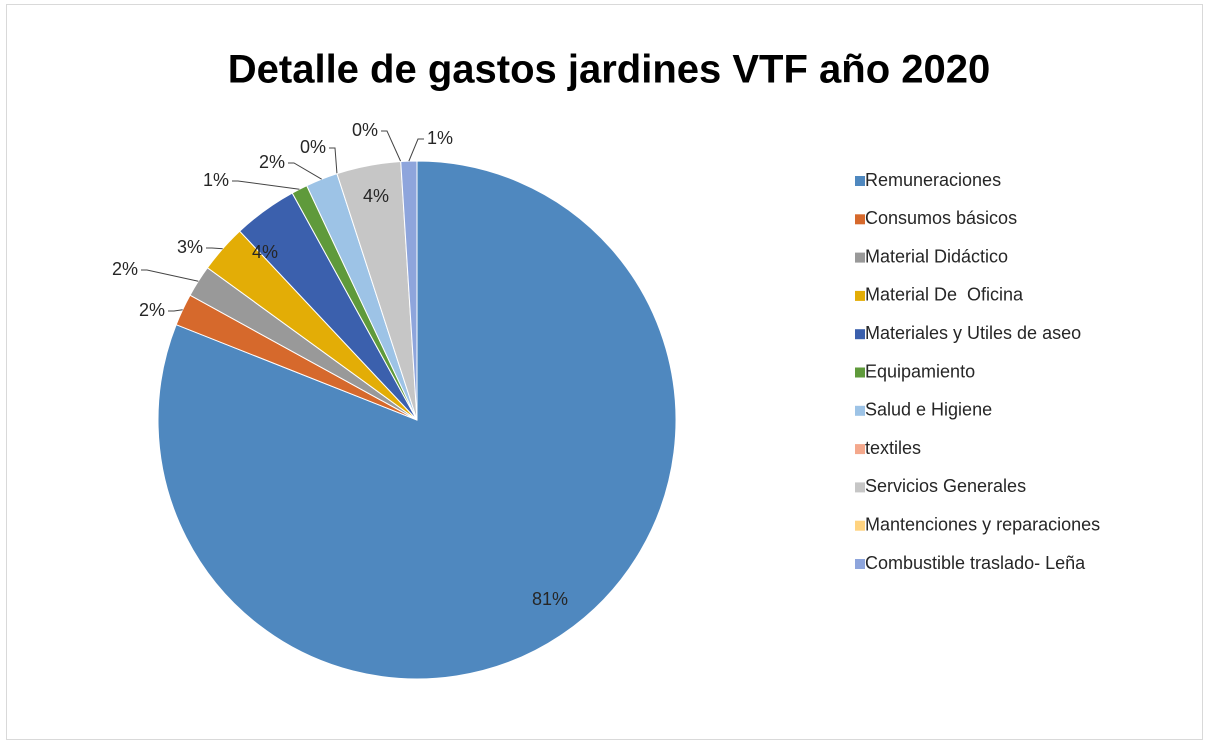  What do you see at coordinates (920, 371) in the screenshot?
I see `legend-label: Equipamiento` at bounding box center [920, 371].